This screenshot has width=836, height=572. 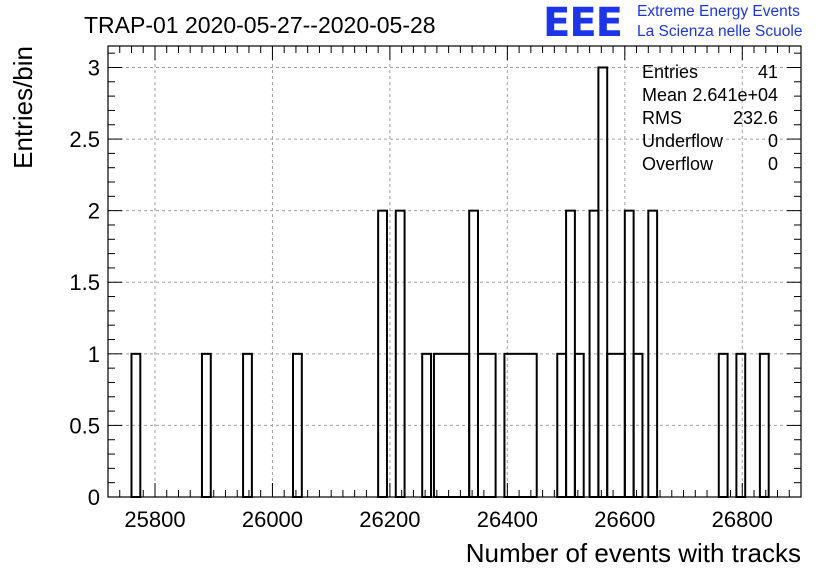 I want to click on chart-title: TRAP-01 2020-05-27--2020-05-28, so click(x=260, y=25).